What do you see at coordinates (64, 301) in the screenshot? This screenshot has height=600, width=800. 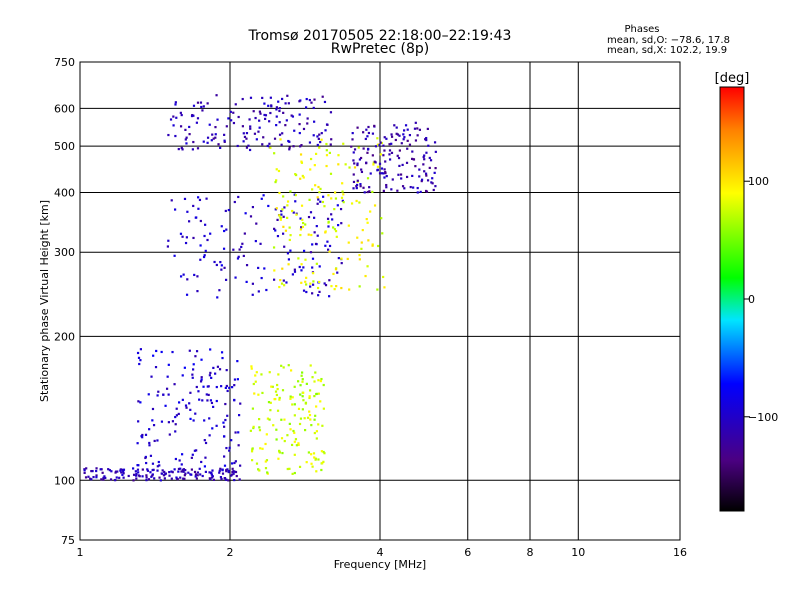 I see `y-tick-labels: 75 100 200 300 400 500 600 750` at bounding box center [64, 301].